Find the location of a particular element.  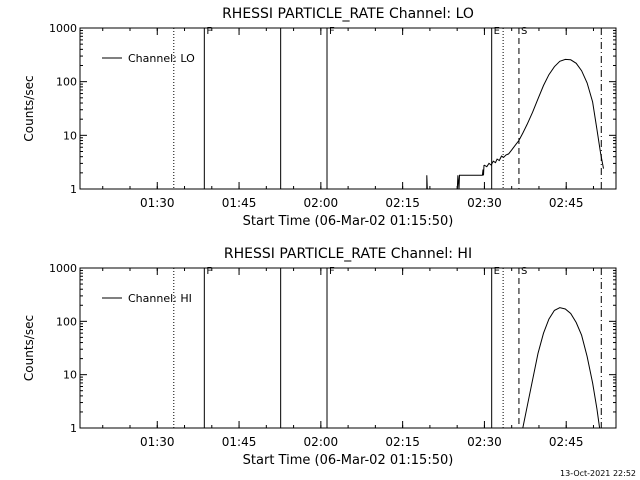

generation-timestamp: 13-Oct-2021 22:52 is located at coordinates (598, 473).